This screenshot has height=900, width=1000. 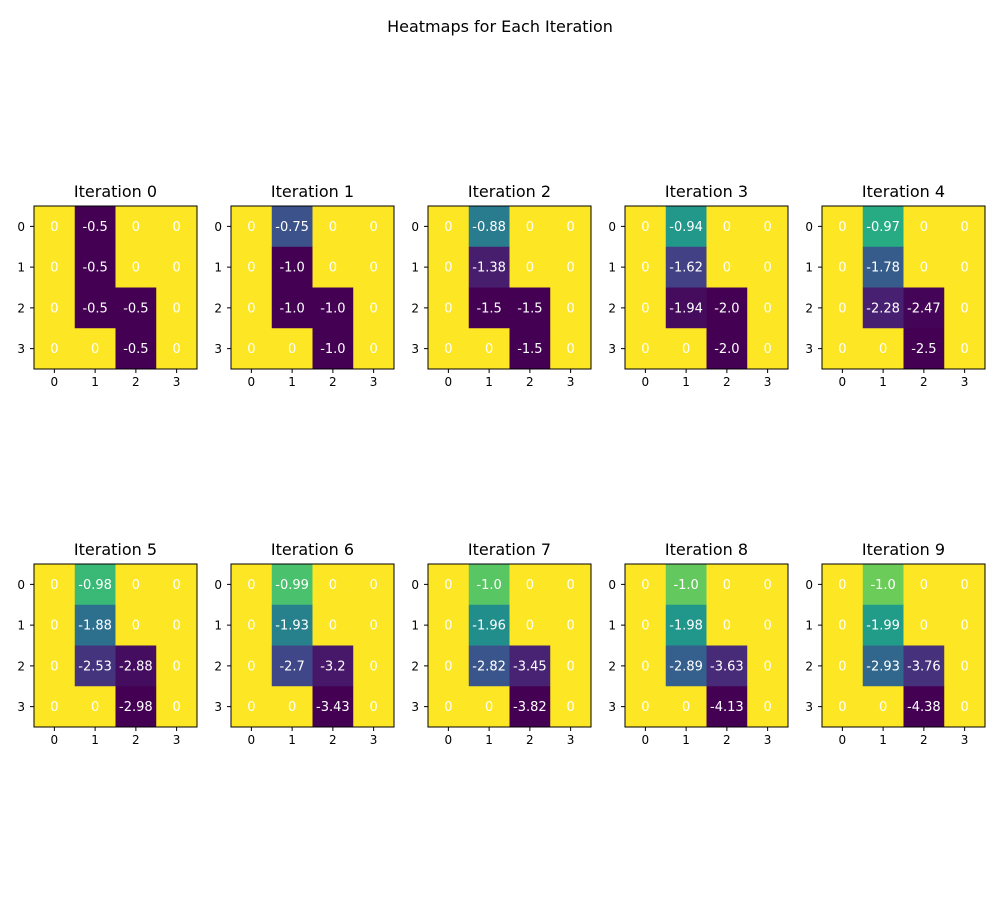 I want to click on cell-label: -4.38, so click(x=924, y=707).